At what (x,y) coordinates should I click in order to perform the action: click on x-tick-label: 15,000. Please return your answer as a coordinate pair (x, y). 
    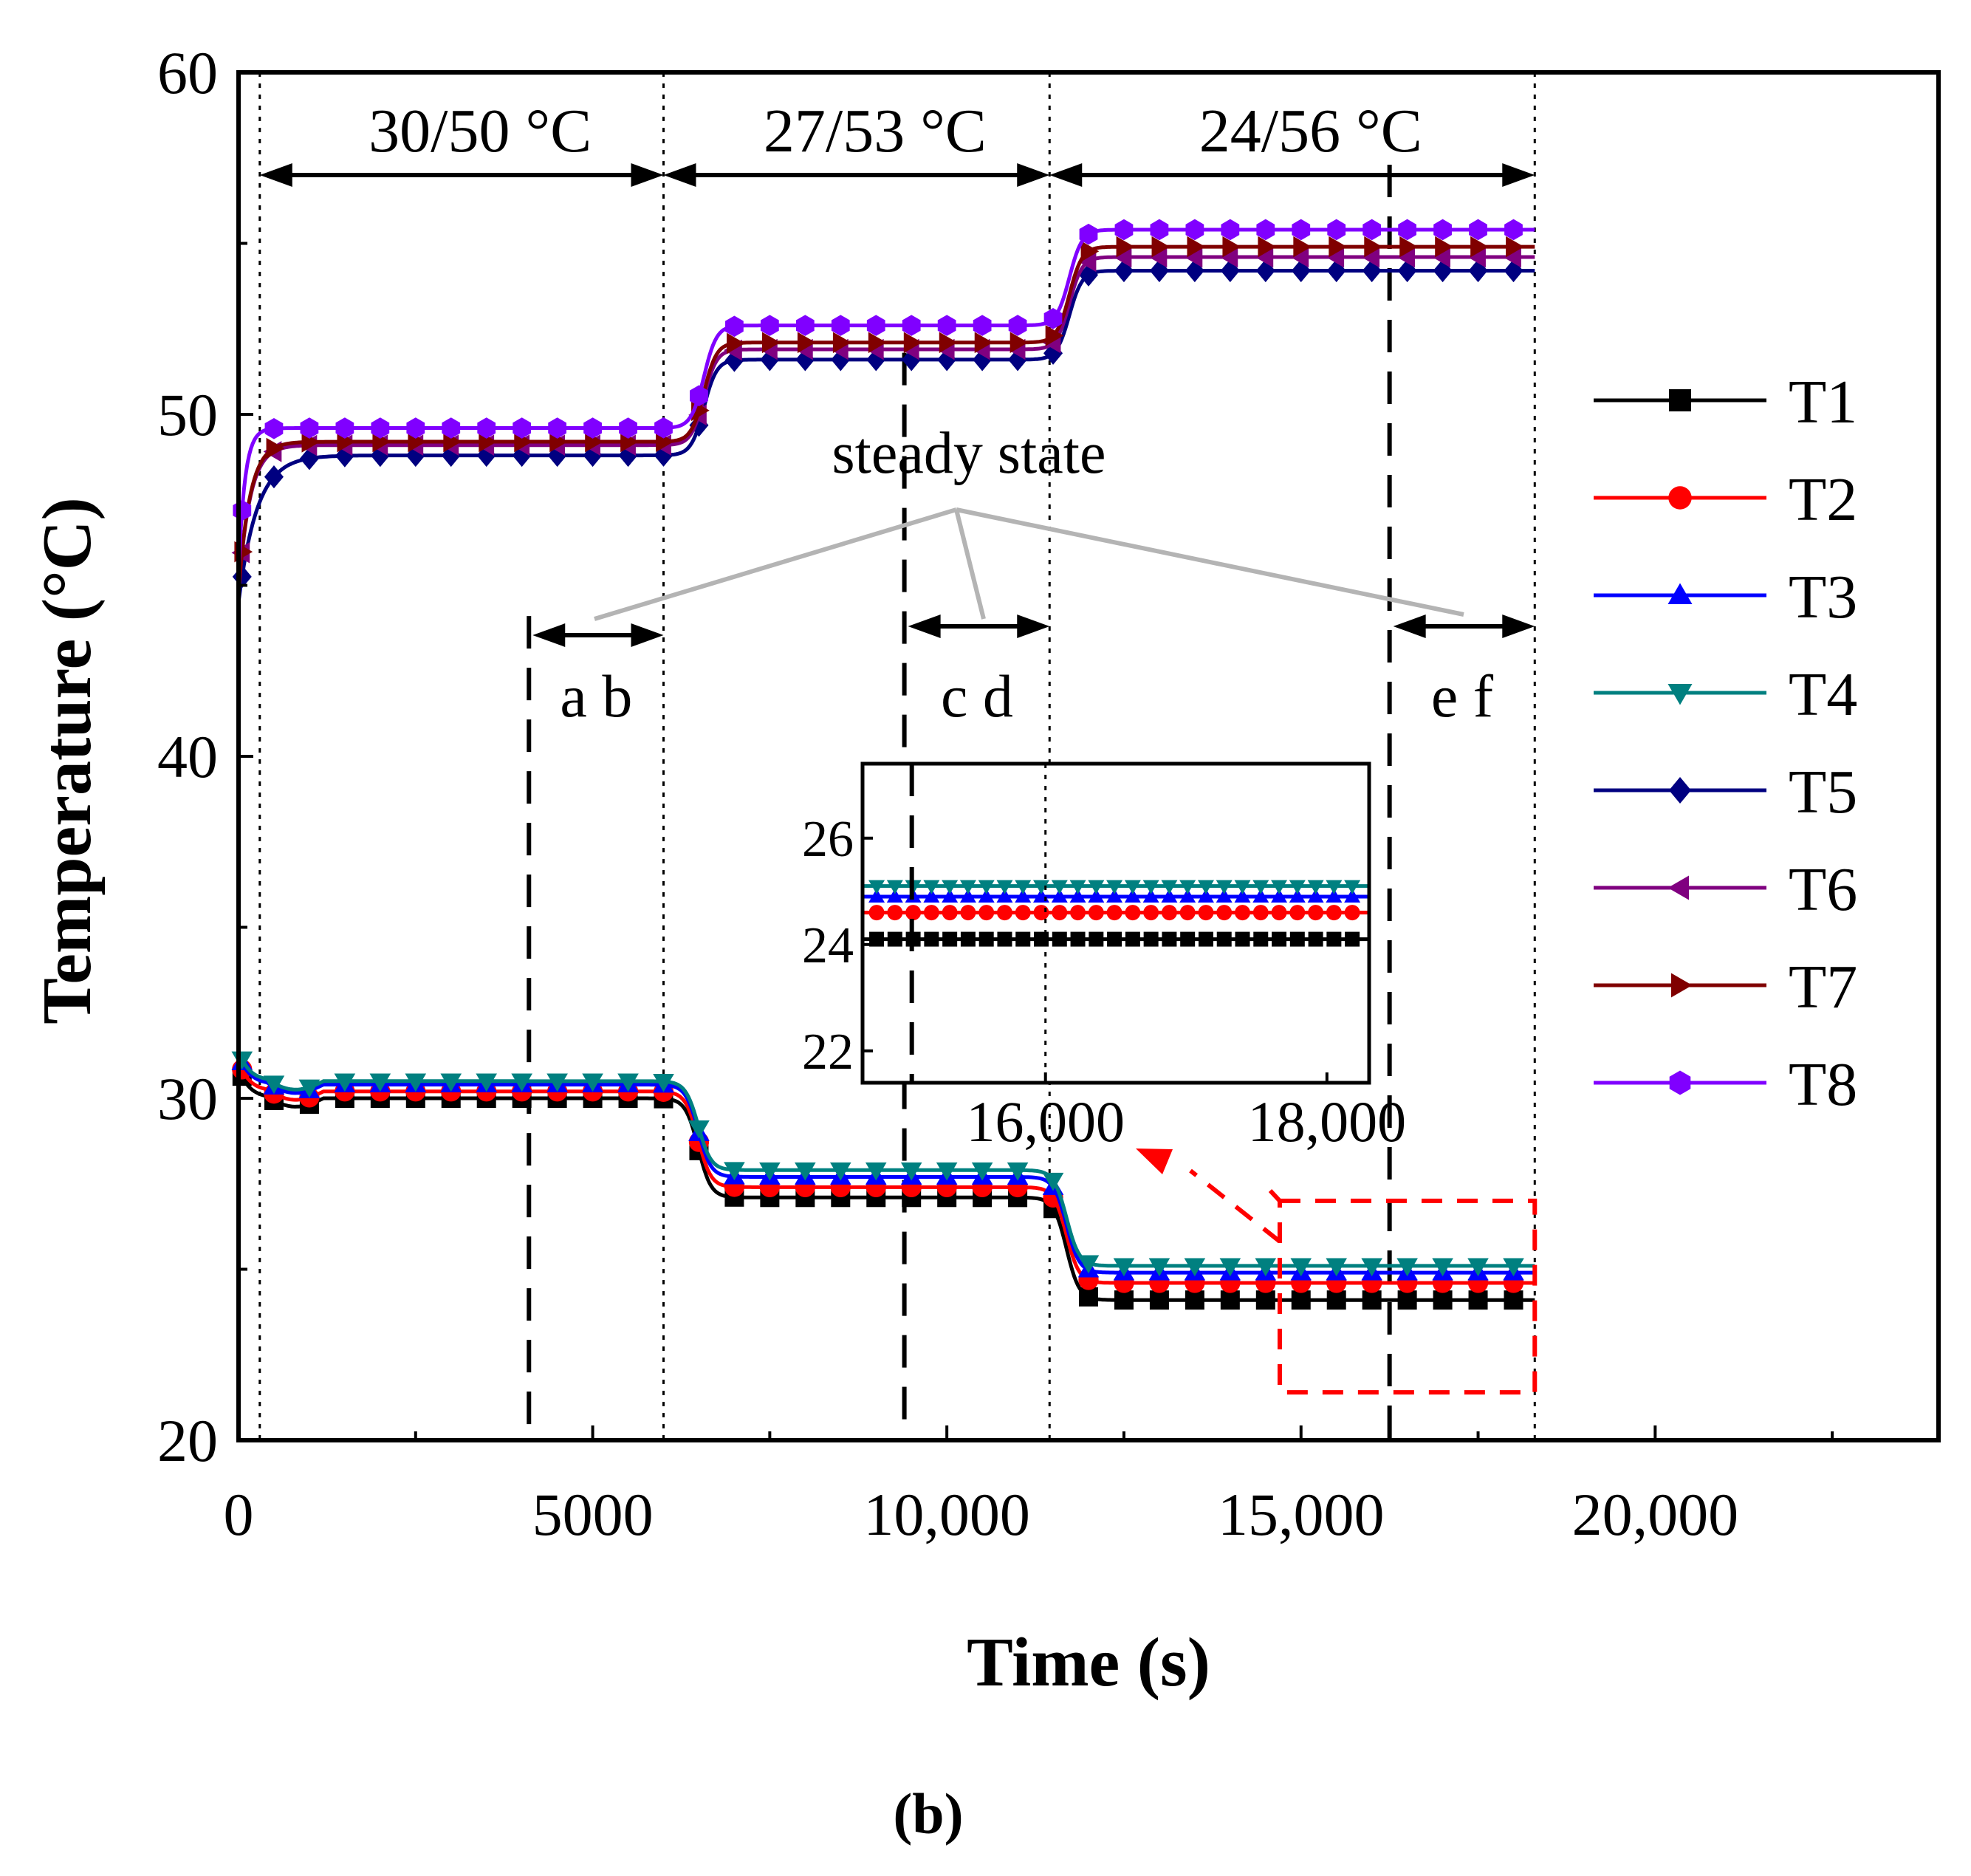
    Looking at the image, I should click on (1302, 1514).